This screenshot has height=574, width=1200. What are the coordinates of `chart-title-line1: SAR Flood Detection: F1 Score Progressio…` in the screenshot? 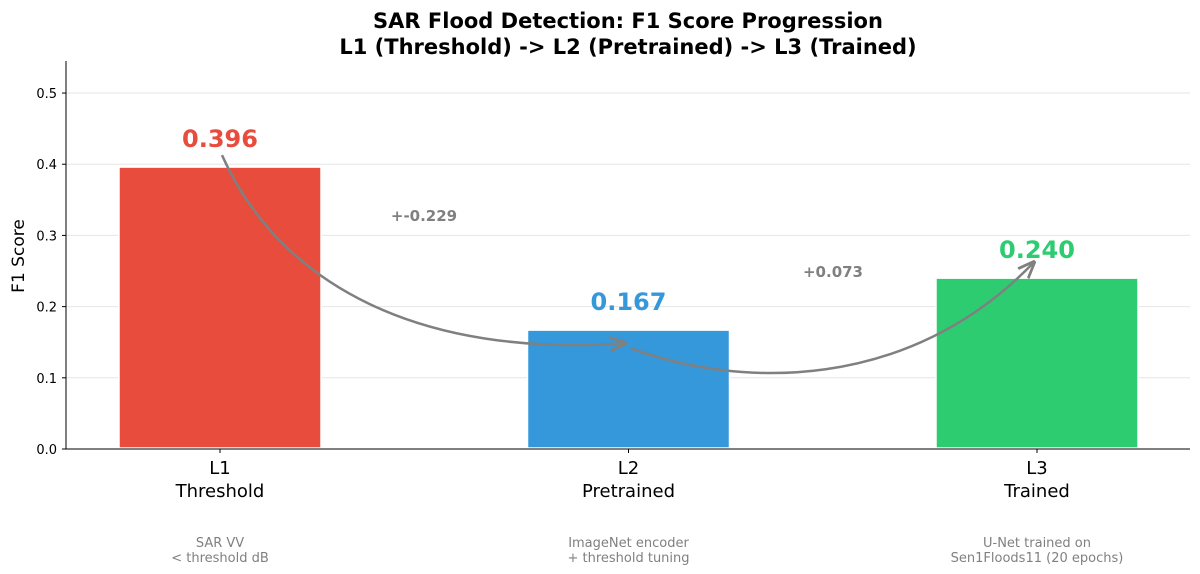 It's located at (628, 21).